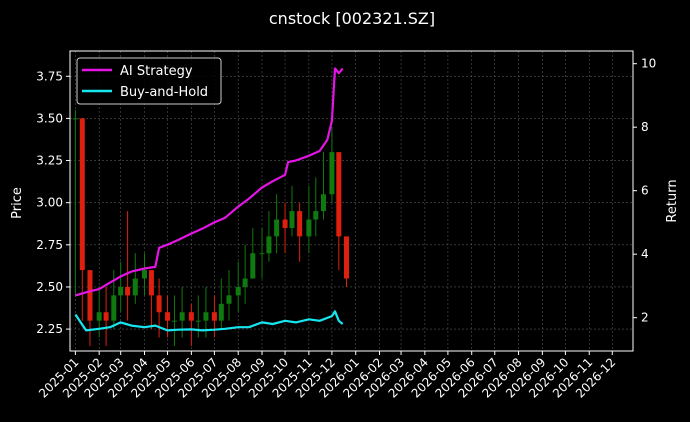  I want to click on y-tick-label-left: 2.75, so click(49, 245).